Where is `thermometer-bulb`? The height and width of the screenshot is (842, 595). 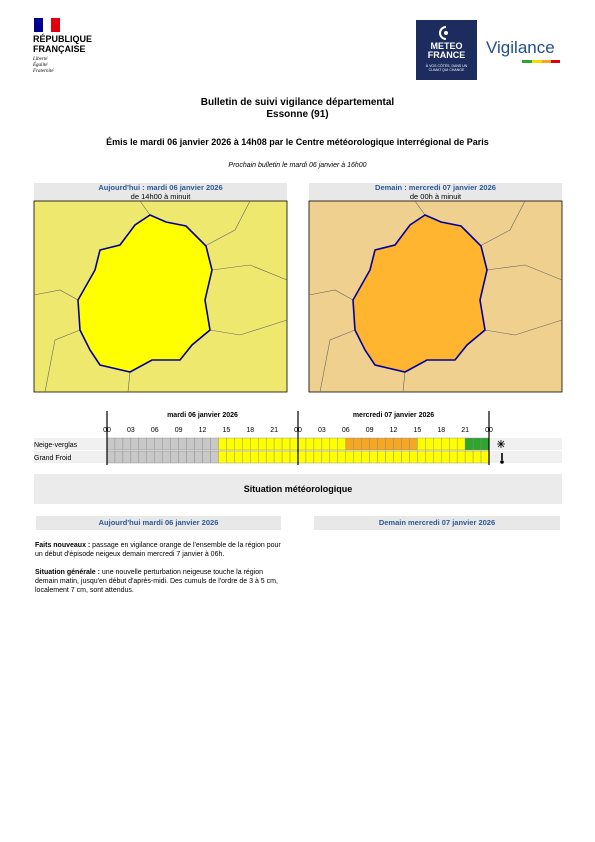
thermometer-bulb is located at coordinates (502, 462).